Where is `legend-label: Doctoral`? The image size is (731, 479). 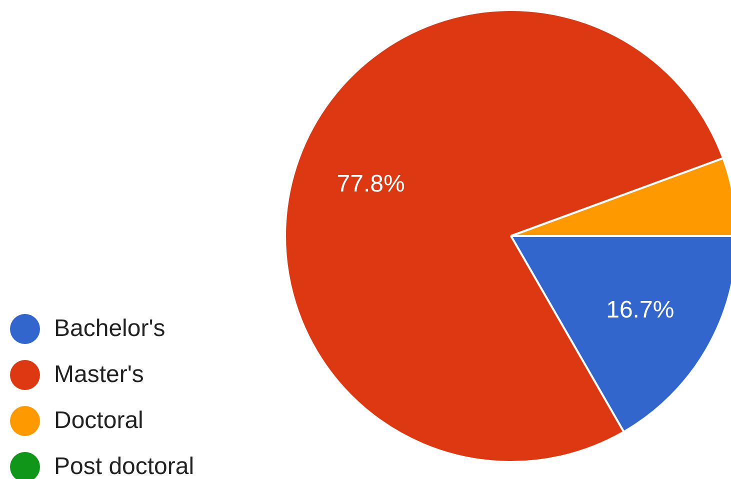 legend-label: Doctoral is located at coordinates (99, 421).